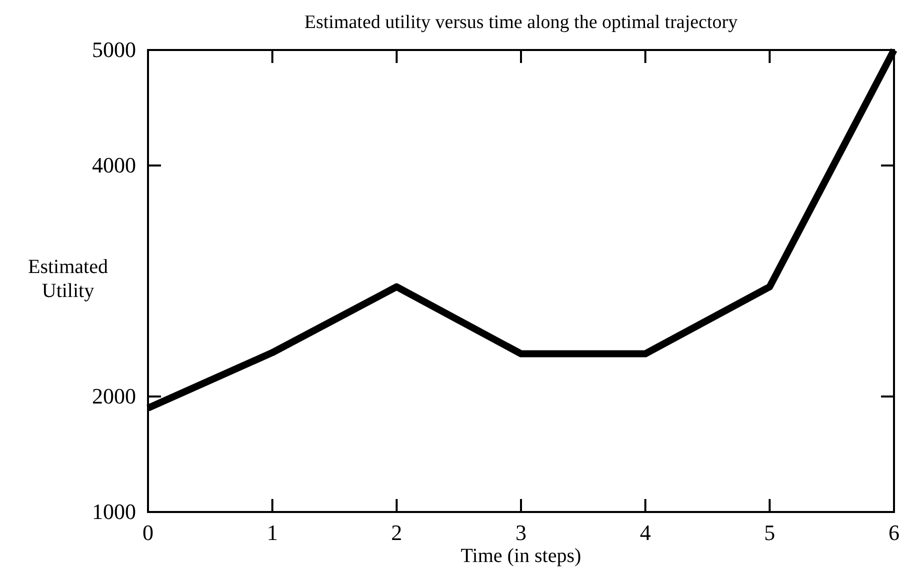 This screenshot has height=586, width=909. What do you see at coordinates (894, 532) in the screenshot?
I see `x-tick-label: 6` at bounding box center [894, 532].